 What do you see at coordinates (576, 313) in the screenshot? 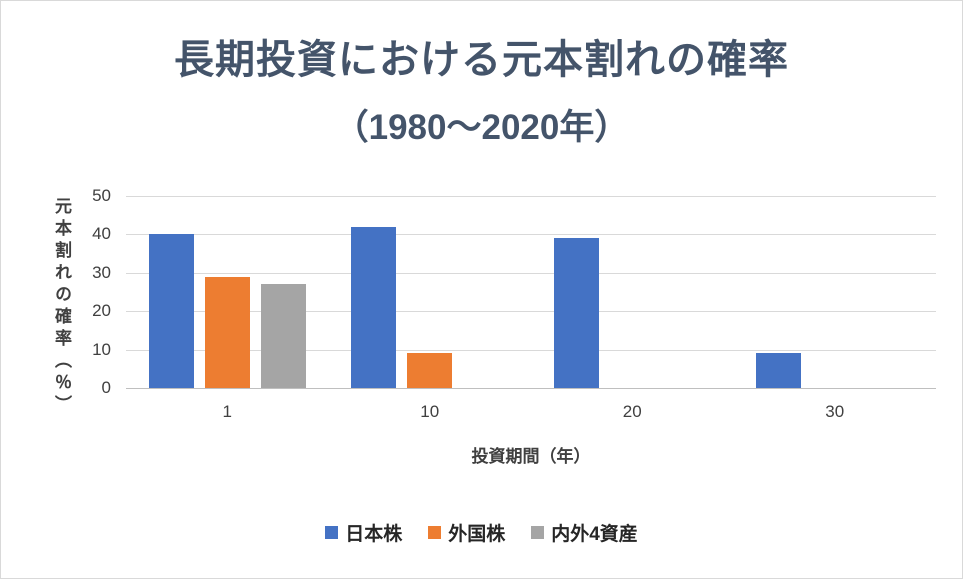
I see `bar-日本株-20` at bounding box center [576, 313].